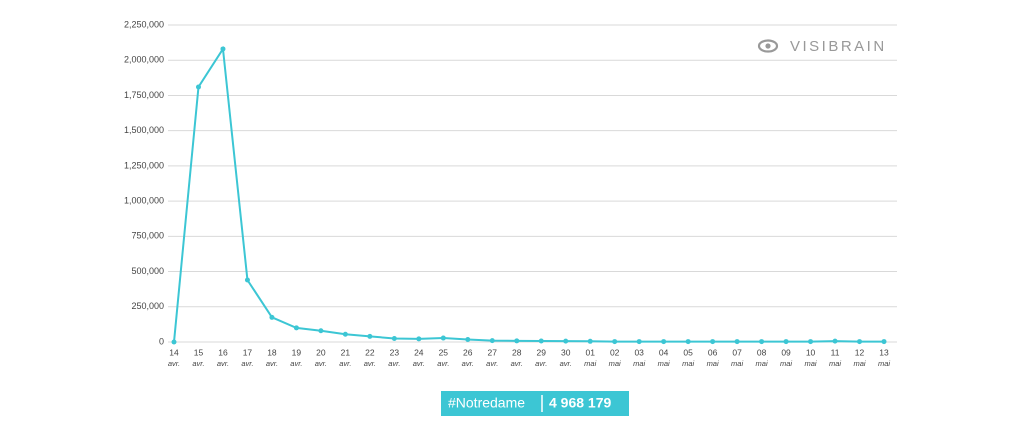 The width and height of the screenshot is (1024, 431). What do you see at coordinates (419, 352) in the screenshot?
I see `x-tick-day: 24` at bounding box center [419, 352].